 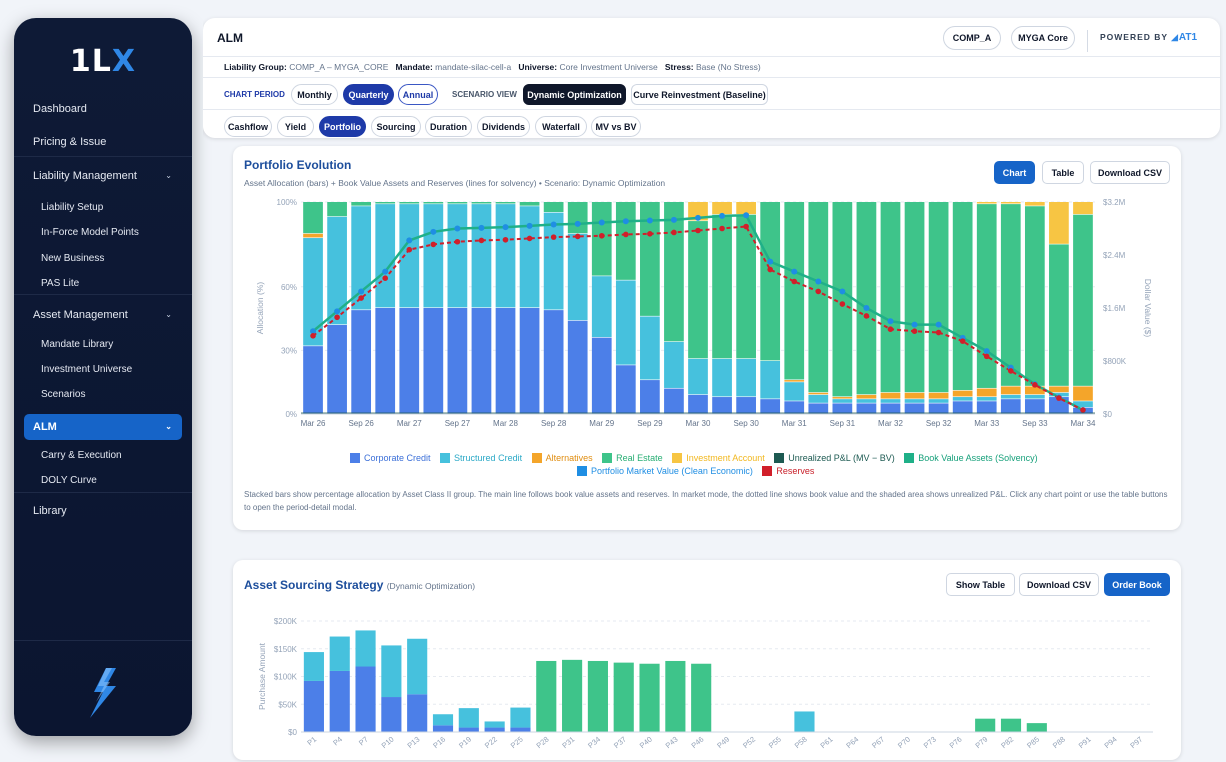 I want to click on sidebar-item-doly-curve: DOLY Curve, so click(x=103, y=480).